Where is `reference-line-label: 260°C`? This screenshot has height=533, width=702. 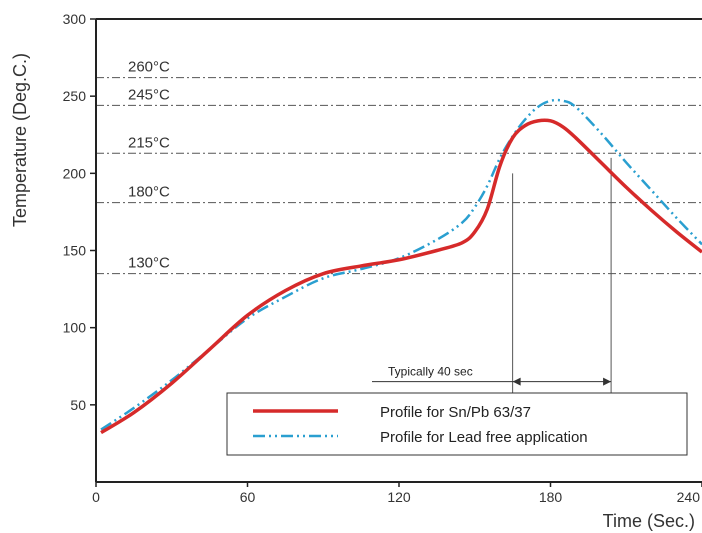
reference-line-label: 260°C is located at coordinates (149, 67).